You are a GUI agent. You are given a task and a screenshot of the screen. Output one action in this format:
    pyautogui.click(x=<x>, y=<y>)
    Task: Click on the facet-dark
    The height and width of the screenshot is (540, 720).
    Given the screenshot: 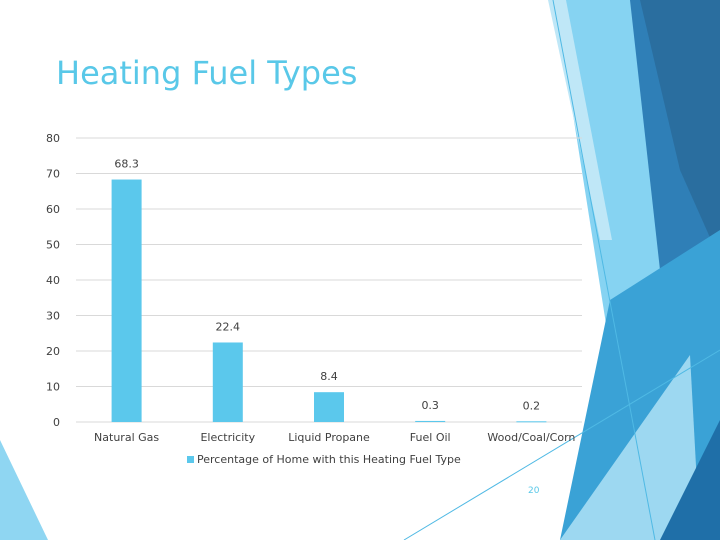 What is the action you would take?
    pyautogui.click(x=680, y=130)
    